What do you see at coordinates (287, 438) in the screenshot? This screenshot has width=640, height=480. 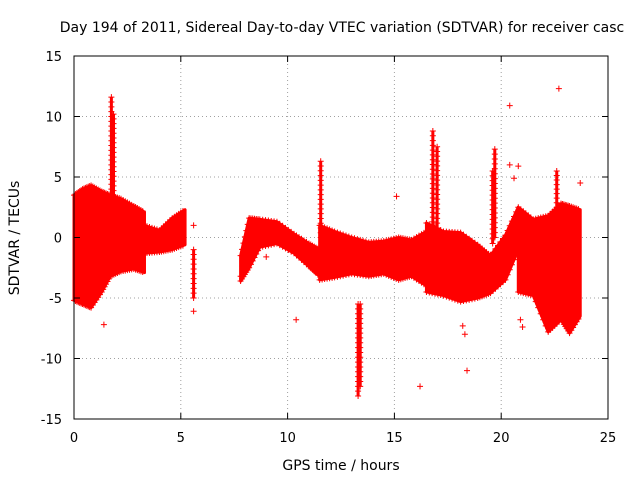 I see `x-tick-label: 10` at bounding box center [287, 438].